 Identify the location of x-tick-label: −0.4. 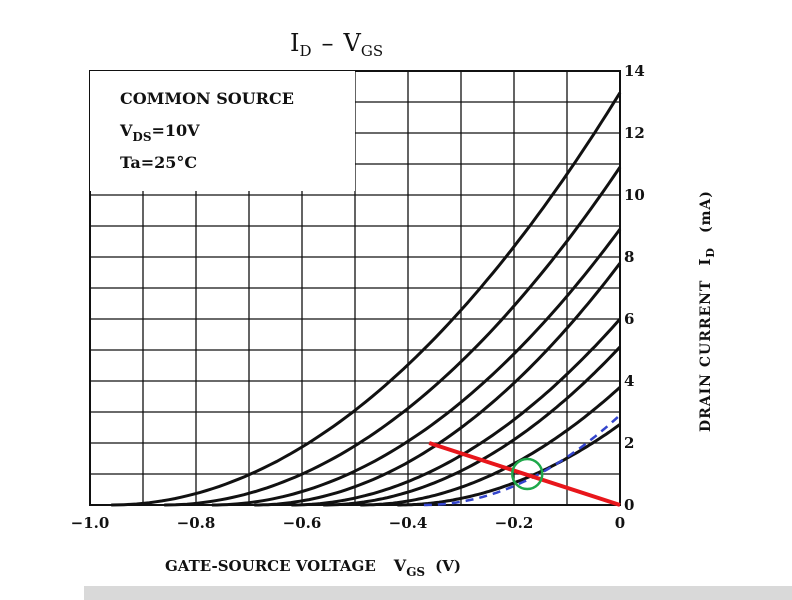
(408, 523).